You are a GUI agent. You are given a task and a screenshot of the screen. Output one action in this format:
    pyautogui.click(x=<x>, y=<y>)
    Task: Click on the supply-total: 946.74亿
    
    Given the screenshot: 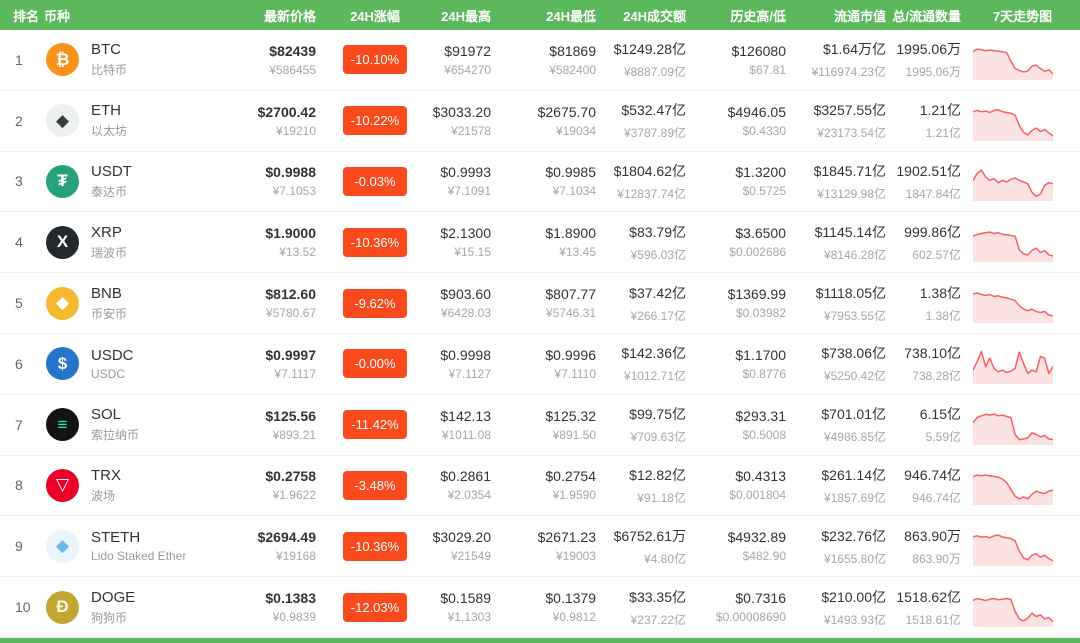 What is the action you would take?
    pyautogui.click(x=932, y=474)
    